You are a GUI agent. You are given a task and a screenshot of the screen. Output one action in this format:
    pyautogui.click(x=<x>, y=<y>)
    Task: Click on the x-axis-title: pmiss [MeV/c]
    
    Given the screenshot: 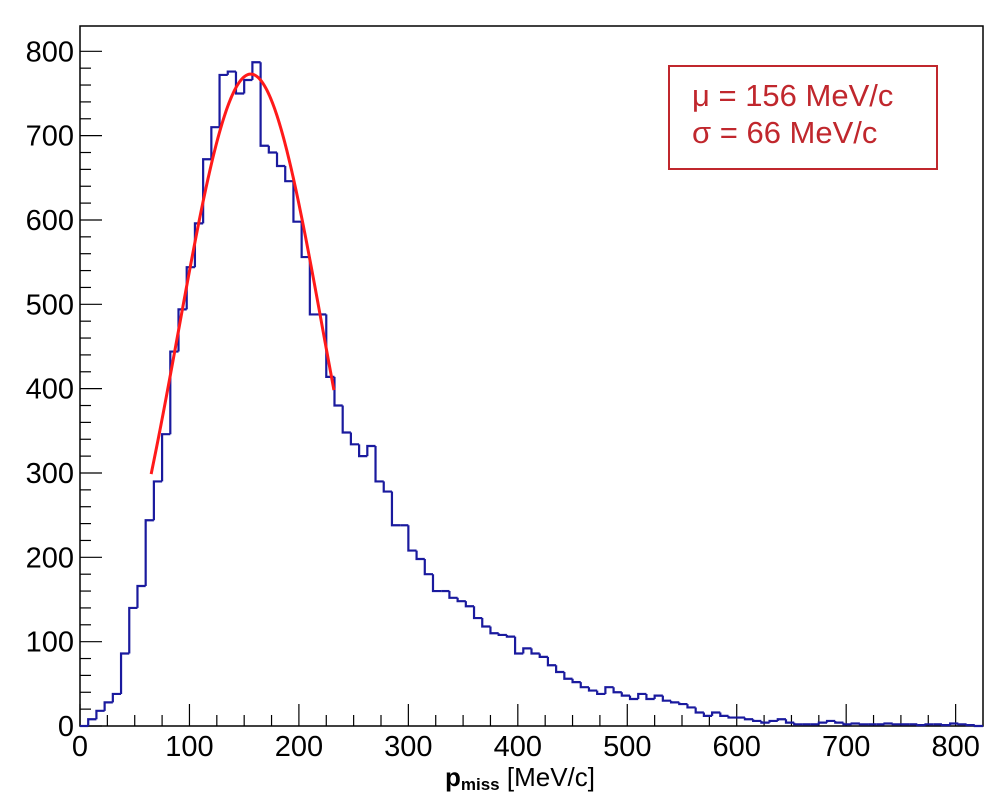 What is the action you would take?
    pyautogui.click(x=520, y=778)
    